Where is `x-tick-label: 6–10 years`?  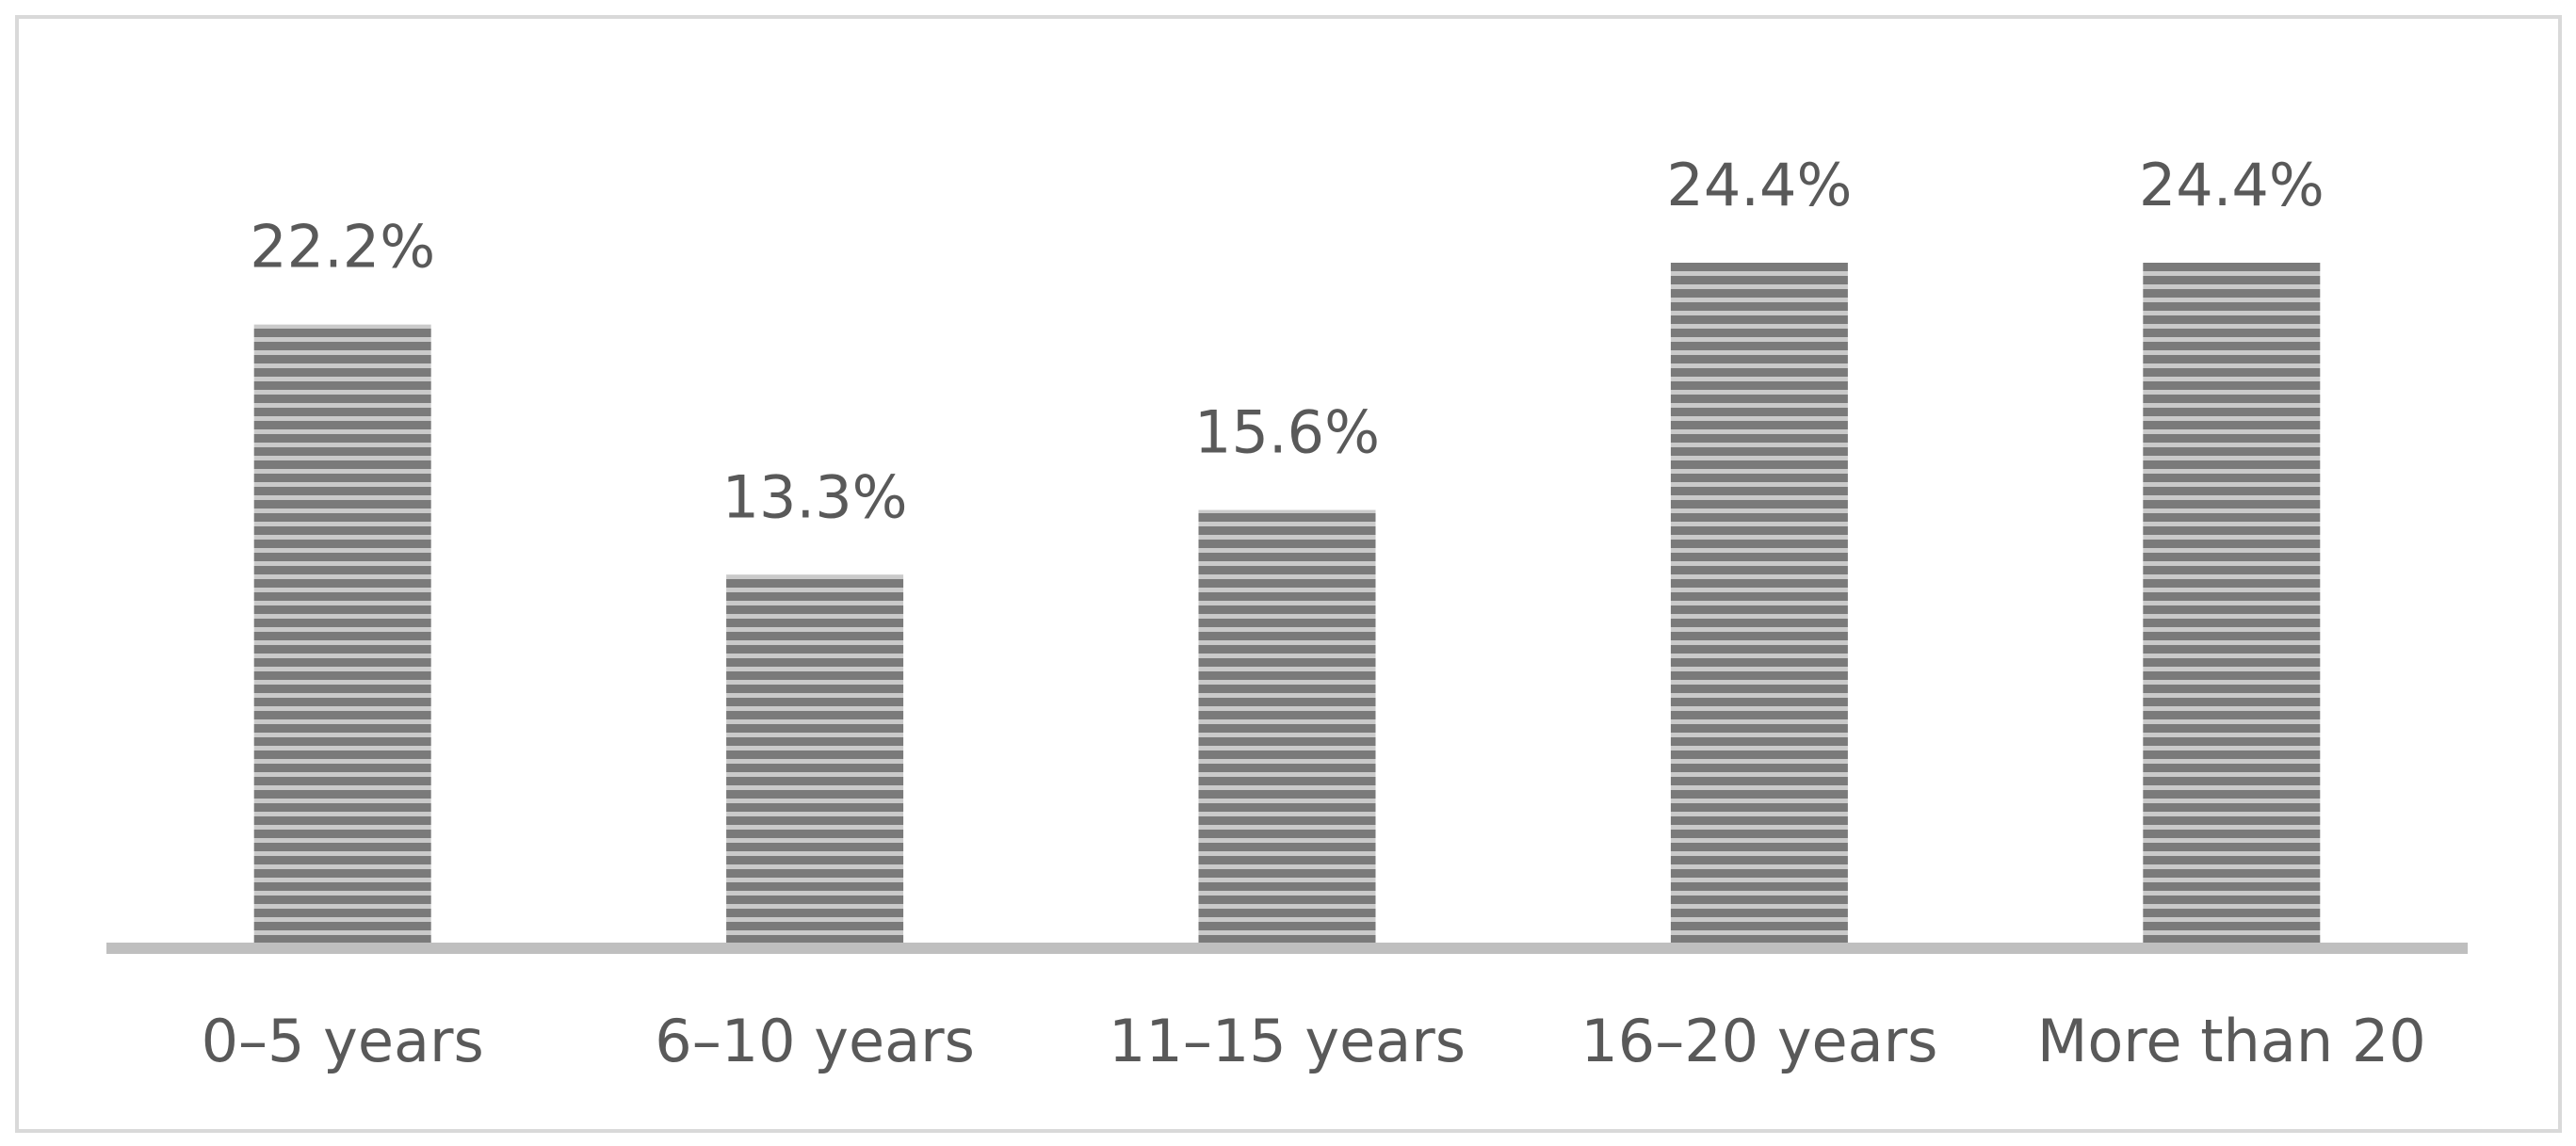
x-tick-label: 6–10 years is located at coordinates (815, 1041).